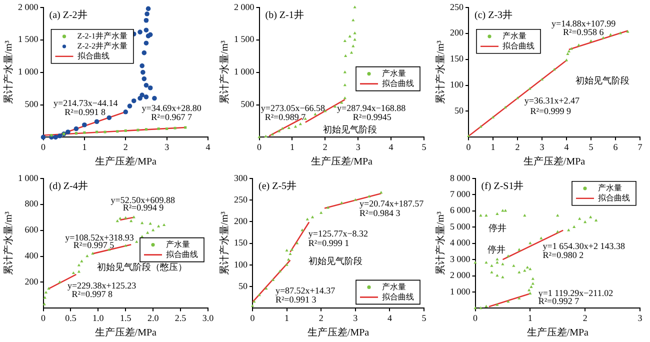  What do you see at coordinates (102, 285) in the screenshot?
I see `annotation: y=229.38x+125.23` at bounding box center [102, 285].